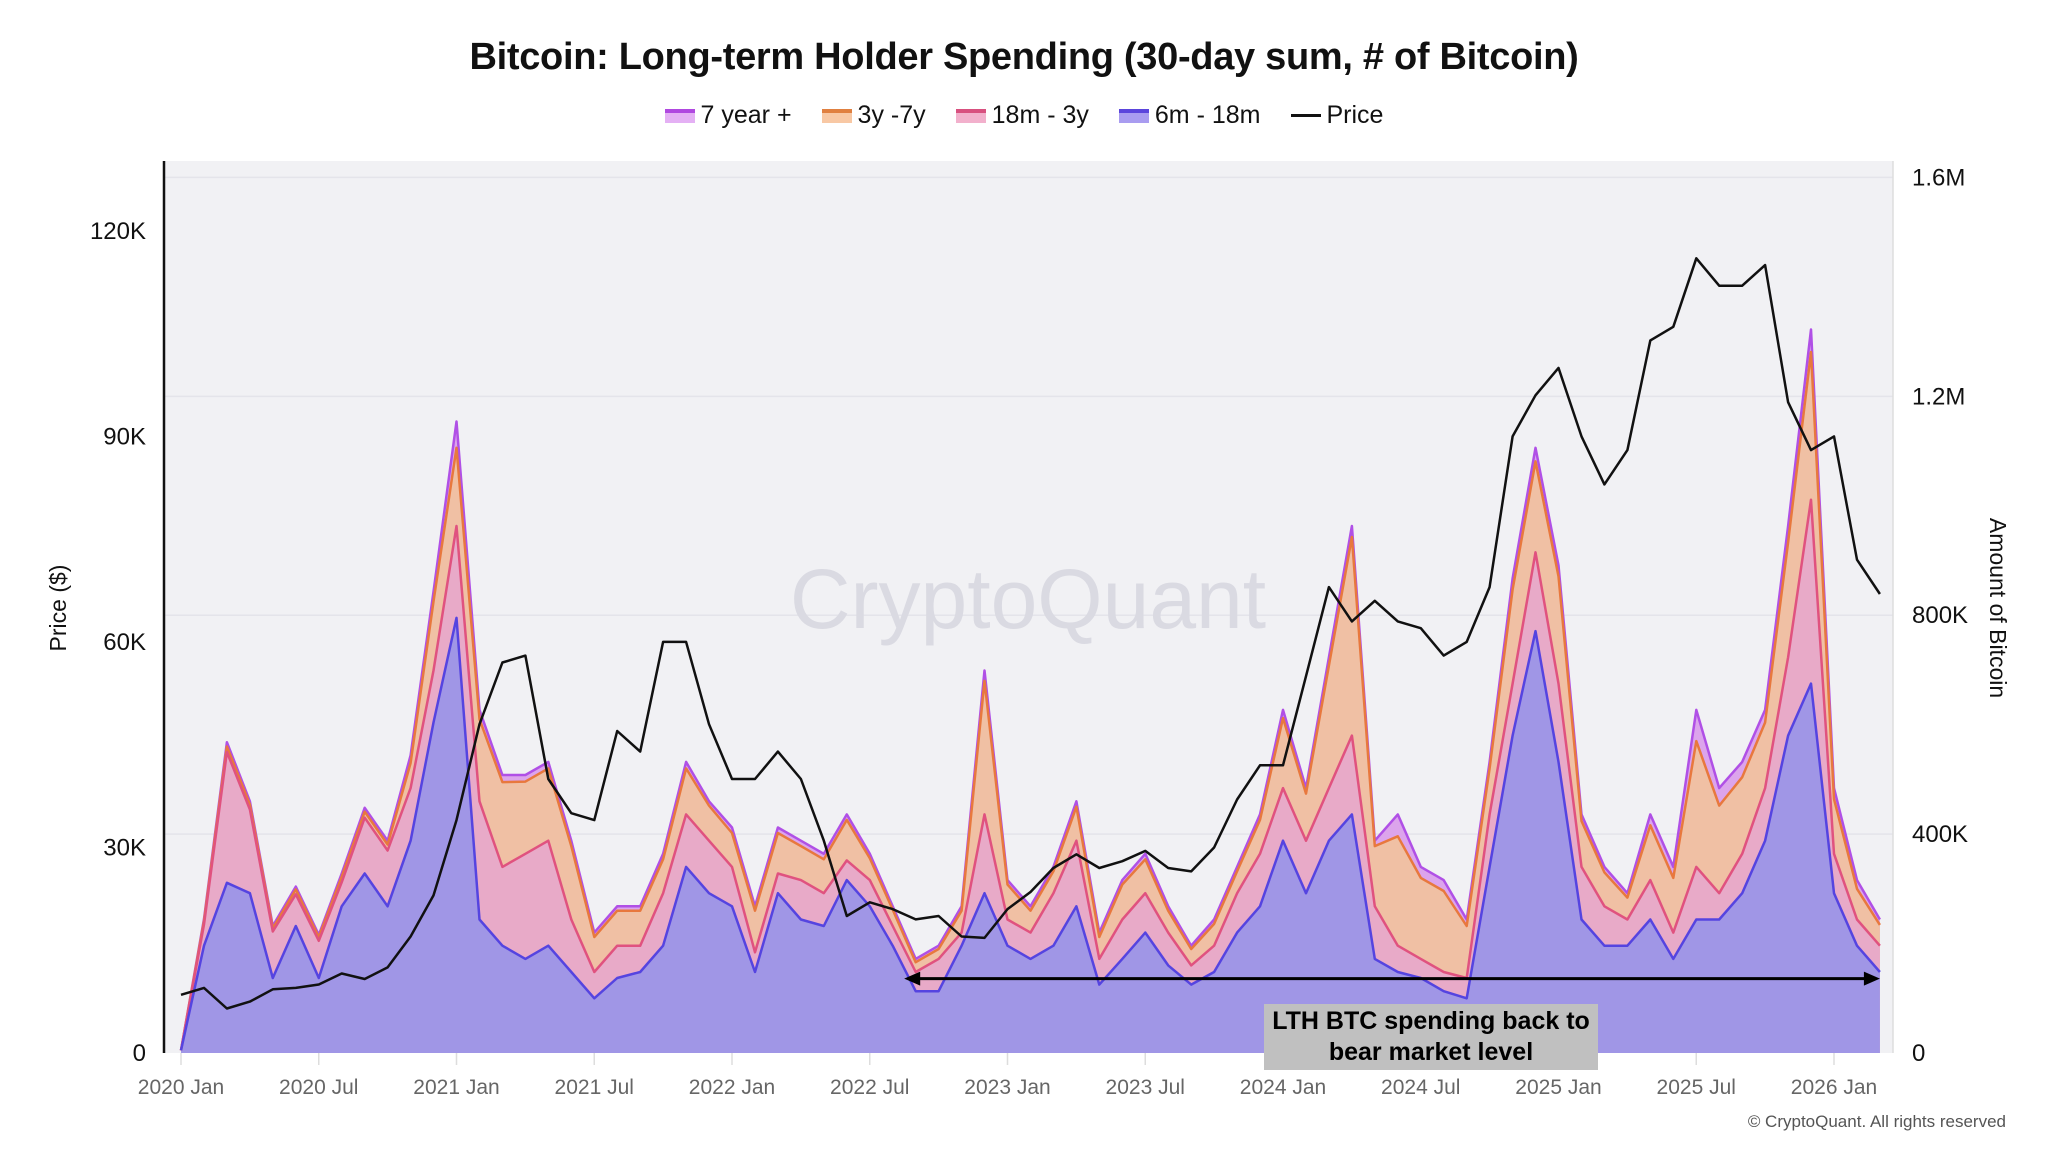  What do you see at coordinates (181, 1087) in the screenshot?
I see `x-tick-label: 2020 Jan` at bounding box center [181, 1087].